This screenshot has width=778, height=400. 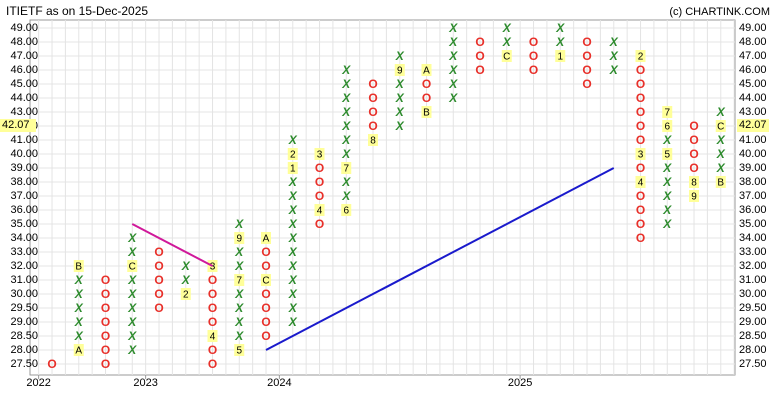 What do you see at coordinates (753, 336) in the screenshot?
I see `y-tick-label-right: 28.50` at bounding box center [753, 336].